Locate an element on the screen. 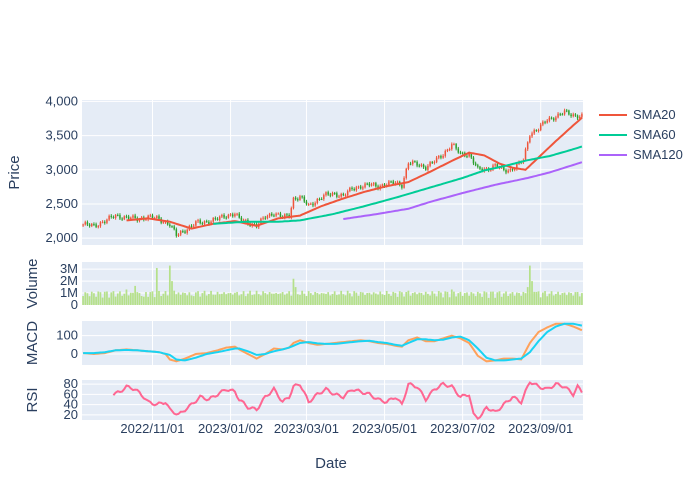  x-tick-label: 2023/07/02 is located at coordinates (462, 428).